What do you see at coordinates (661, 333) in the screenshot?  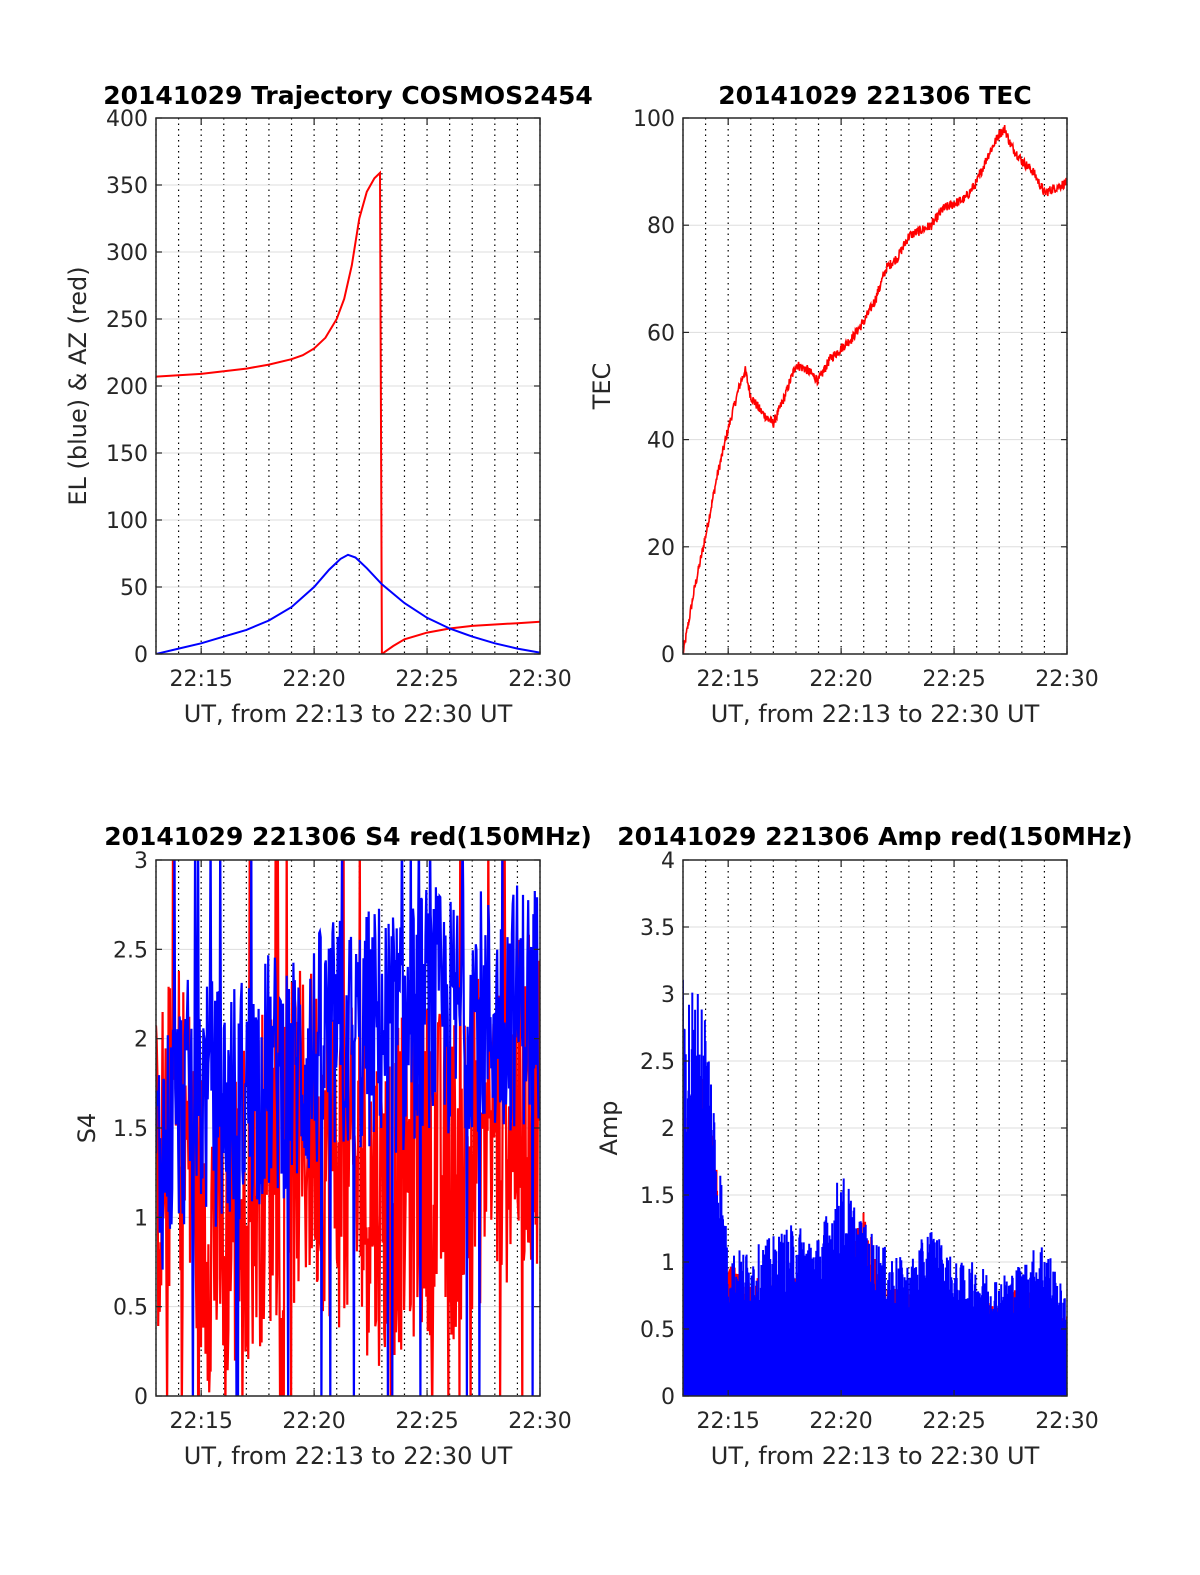 I see `y-tick-label: 60` at bounding box center [661, 333].